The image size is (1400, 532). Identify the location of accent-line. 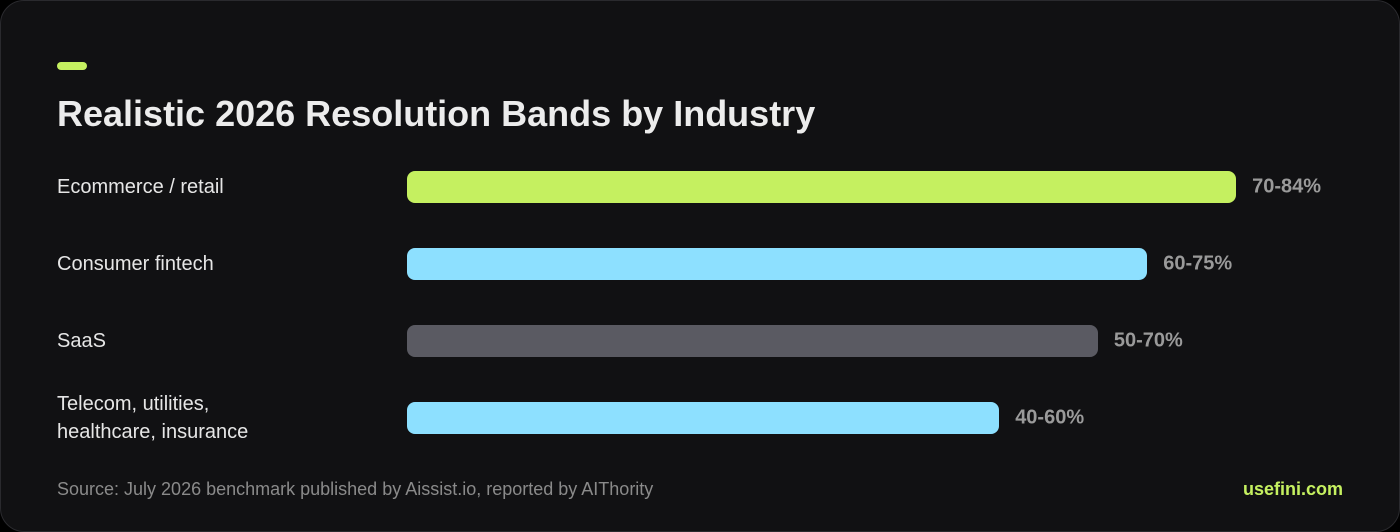
(72, 66).